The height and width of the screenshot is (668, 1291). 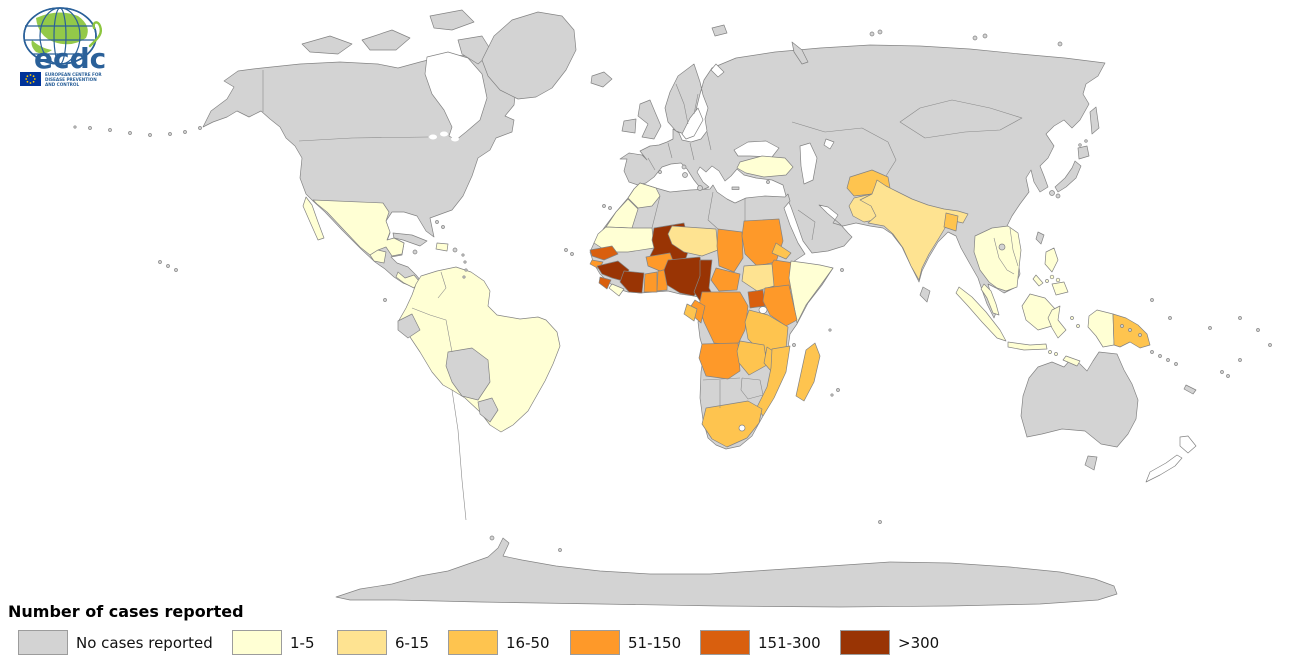 What do you see at coordinates (412, 642) in the screenshot?
I see `legend-label-6-15: 6-15` at bounding box center [412, 642].